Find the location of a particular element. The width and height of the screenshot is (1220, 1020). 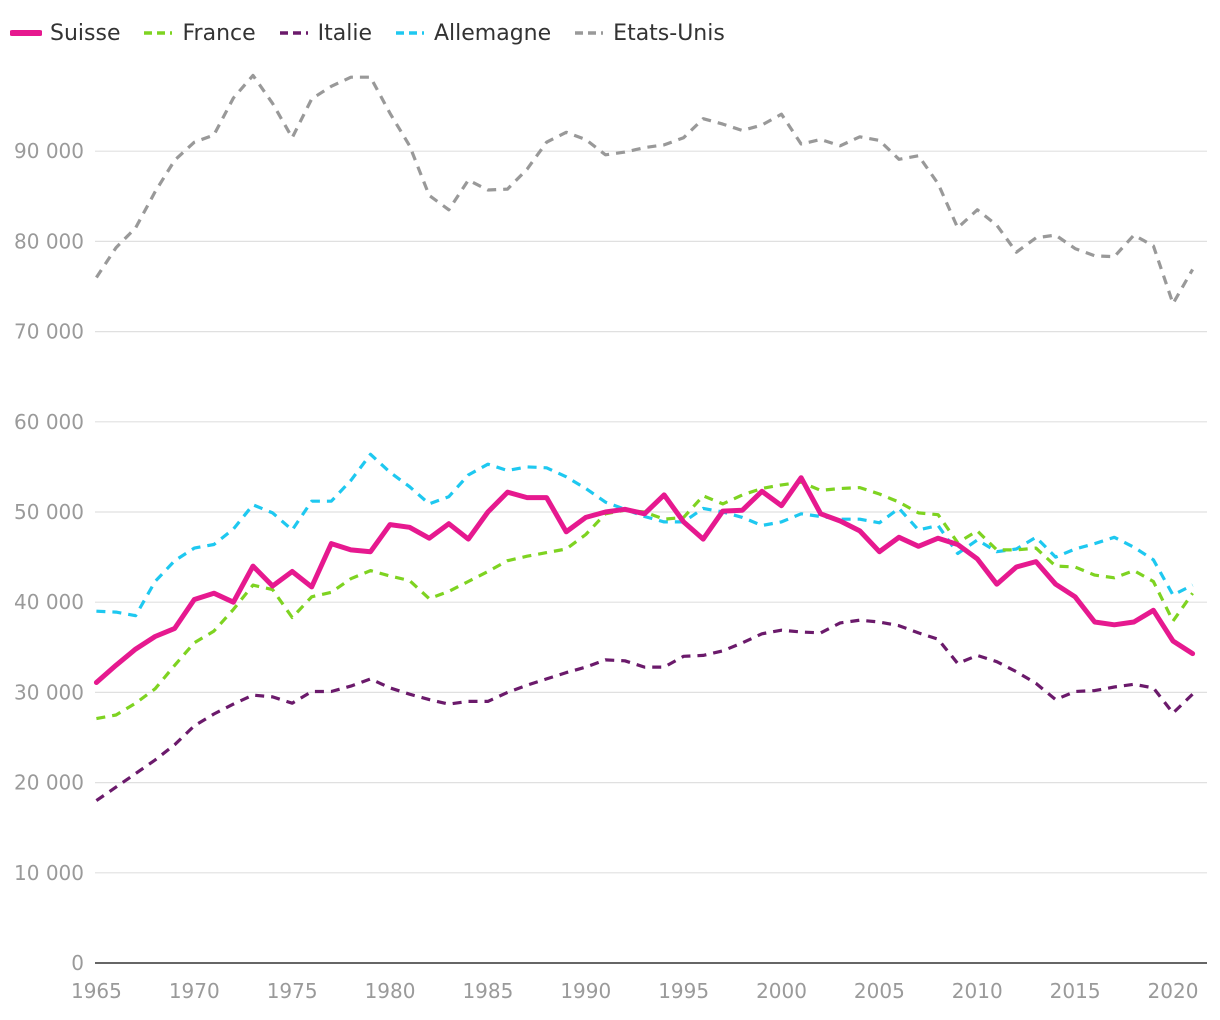

y-tick-label: 30 000 is located at coordinates (49, 692).